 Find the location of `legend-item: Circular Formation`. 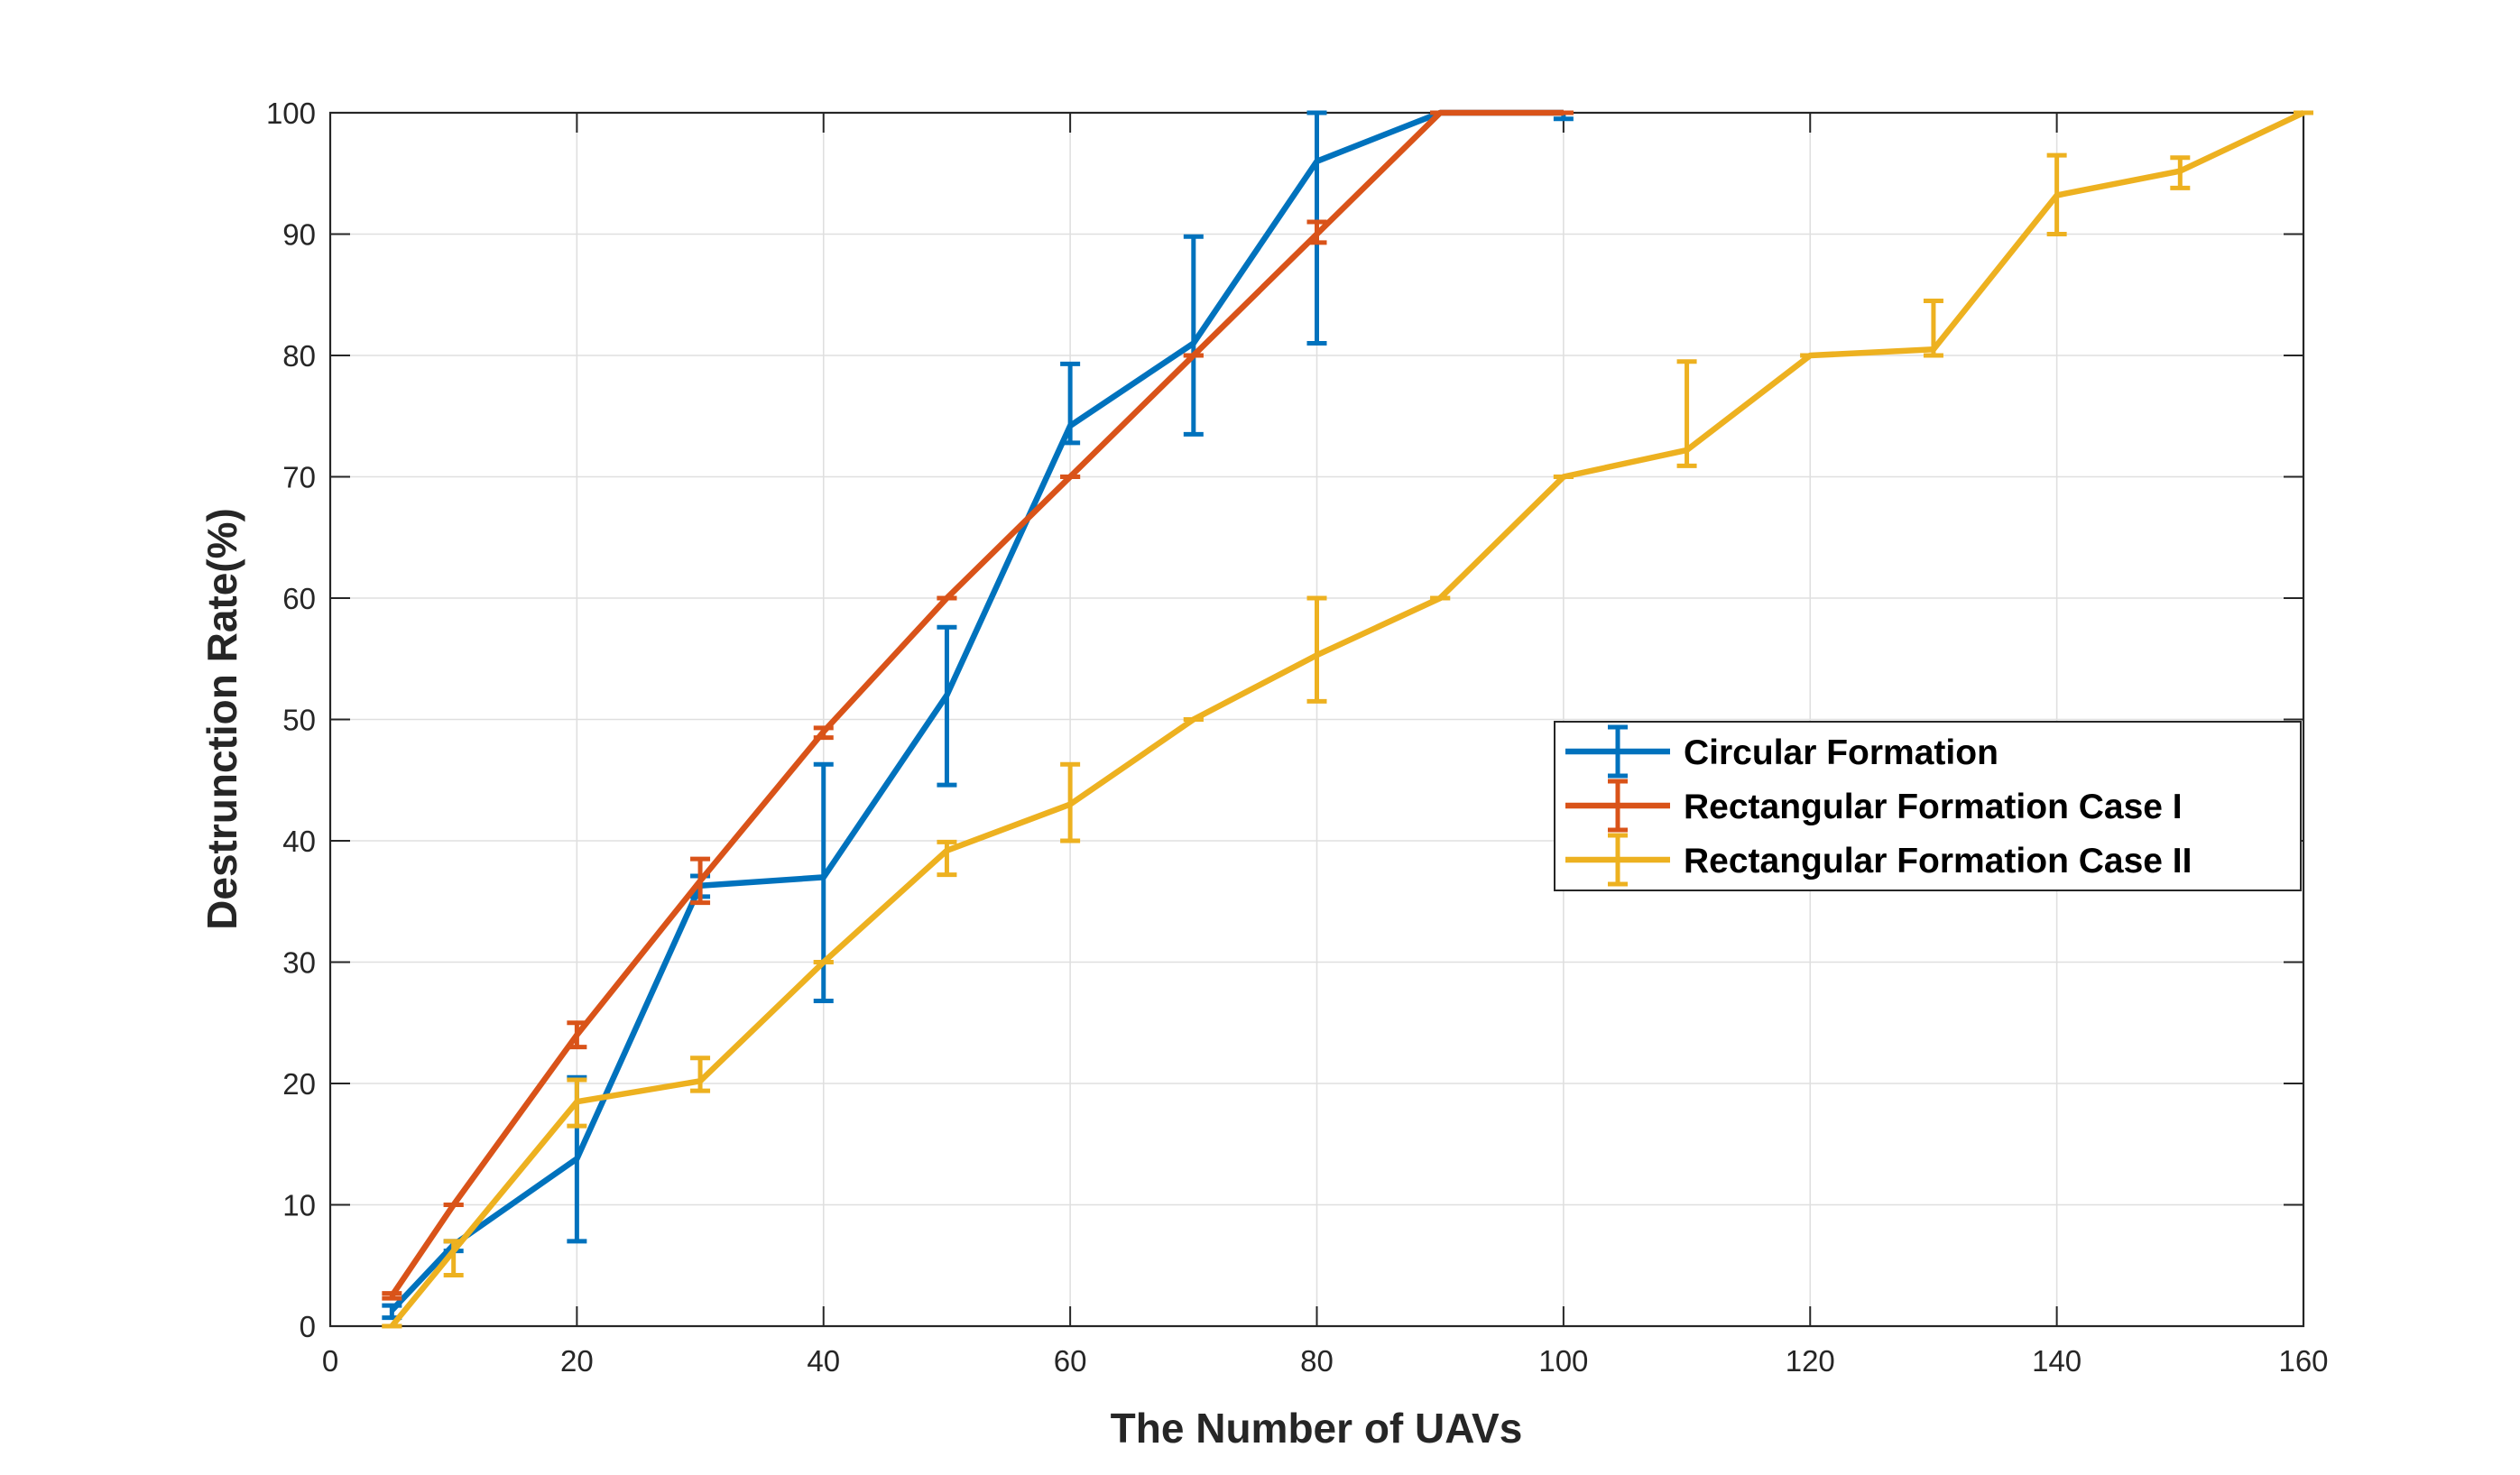

legend-item: Circular Formation is located at coordinates (1781, 751).